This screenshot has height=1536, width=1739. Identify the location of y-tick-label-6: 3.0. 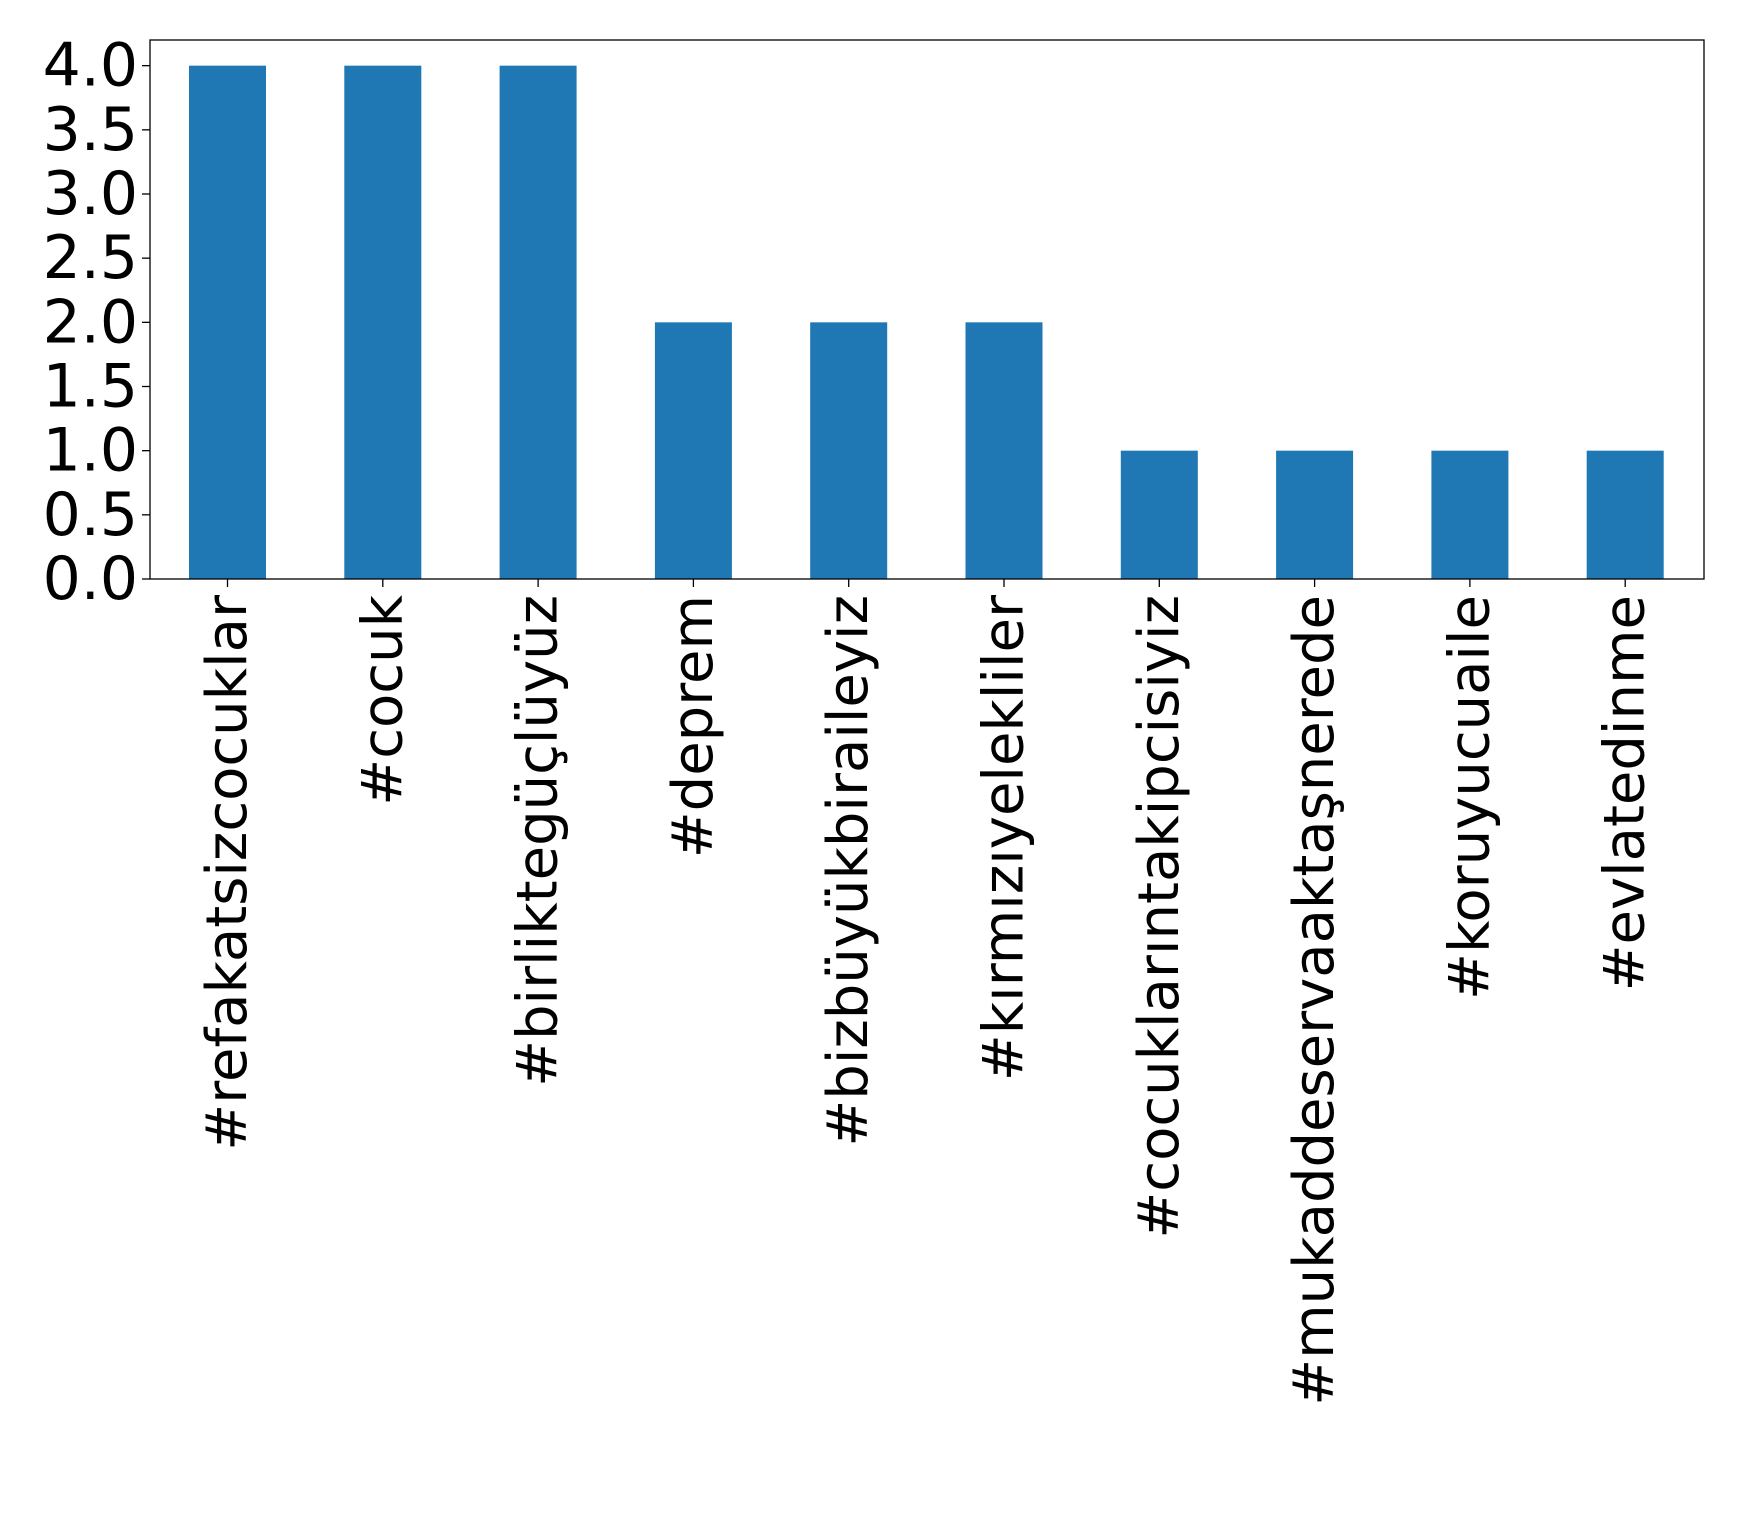
(90, 194).